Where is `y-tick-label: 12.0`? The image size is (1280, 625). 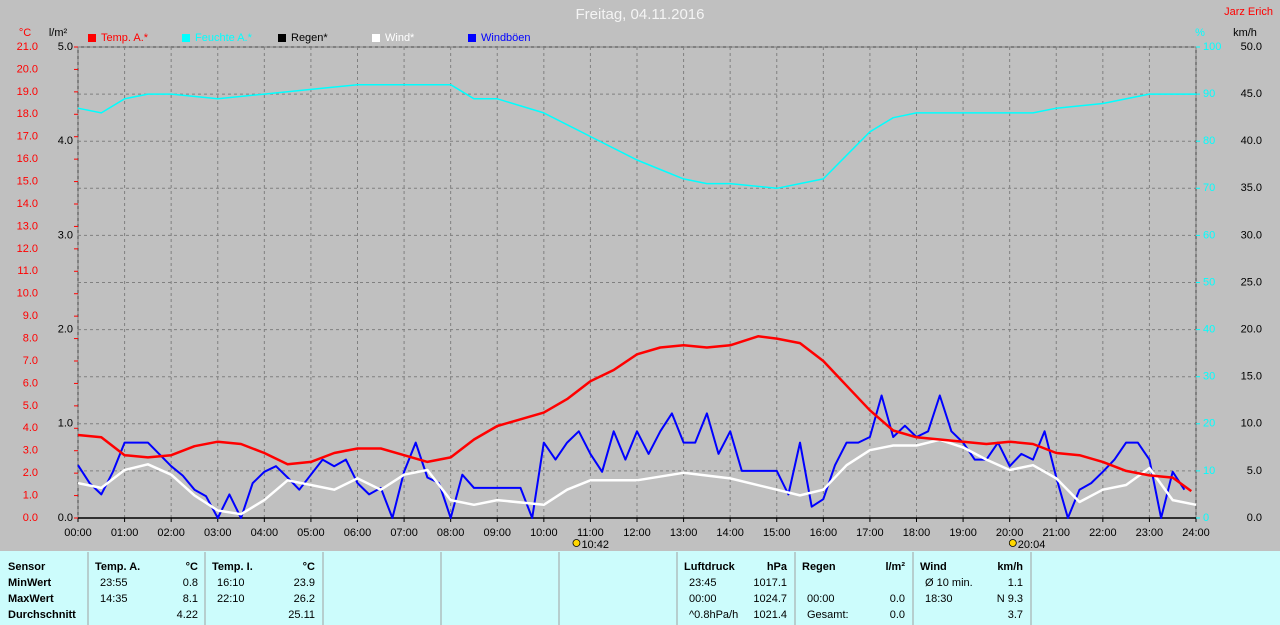 y-tick-label: 12.0 is located at coordinates (27, 249).